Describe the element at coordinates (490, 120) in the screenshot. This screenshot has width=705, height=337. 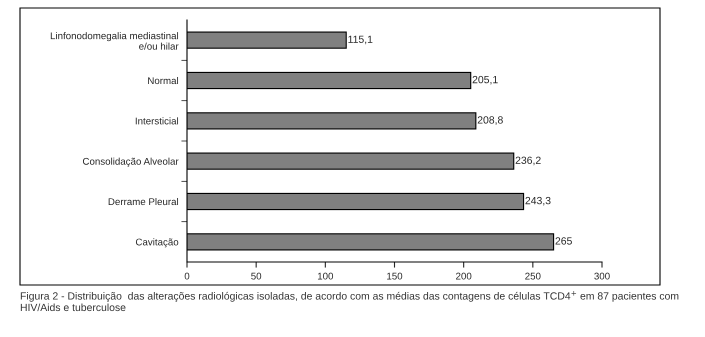
I see `data-label: 208,8` at that location.